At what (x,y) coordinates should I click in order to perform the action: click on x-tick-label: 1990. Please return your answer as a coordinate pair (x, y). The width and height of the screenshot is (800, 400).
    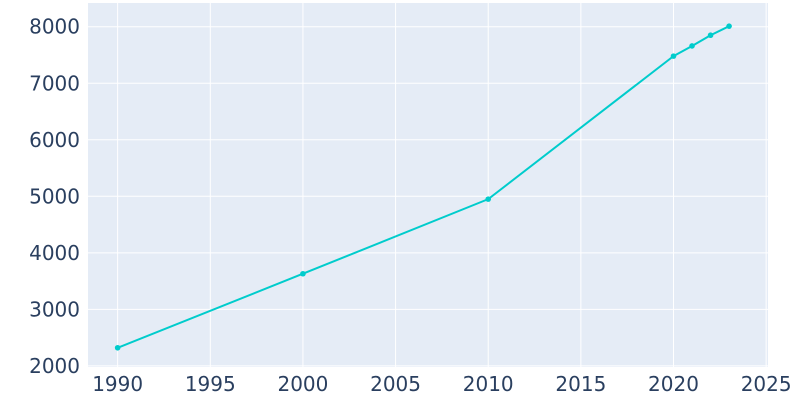
    Looking at the image, I should click on (117, 384).